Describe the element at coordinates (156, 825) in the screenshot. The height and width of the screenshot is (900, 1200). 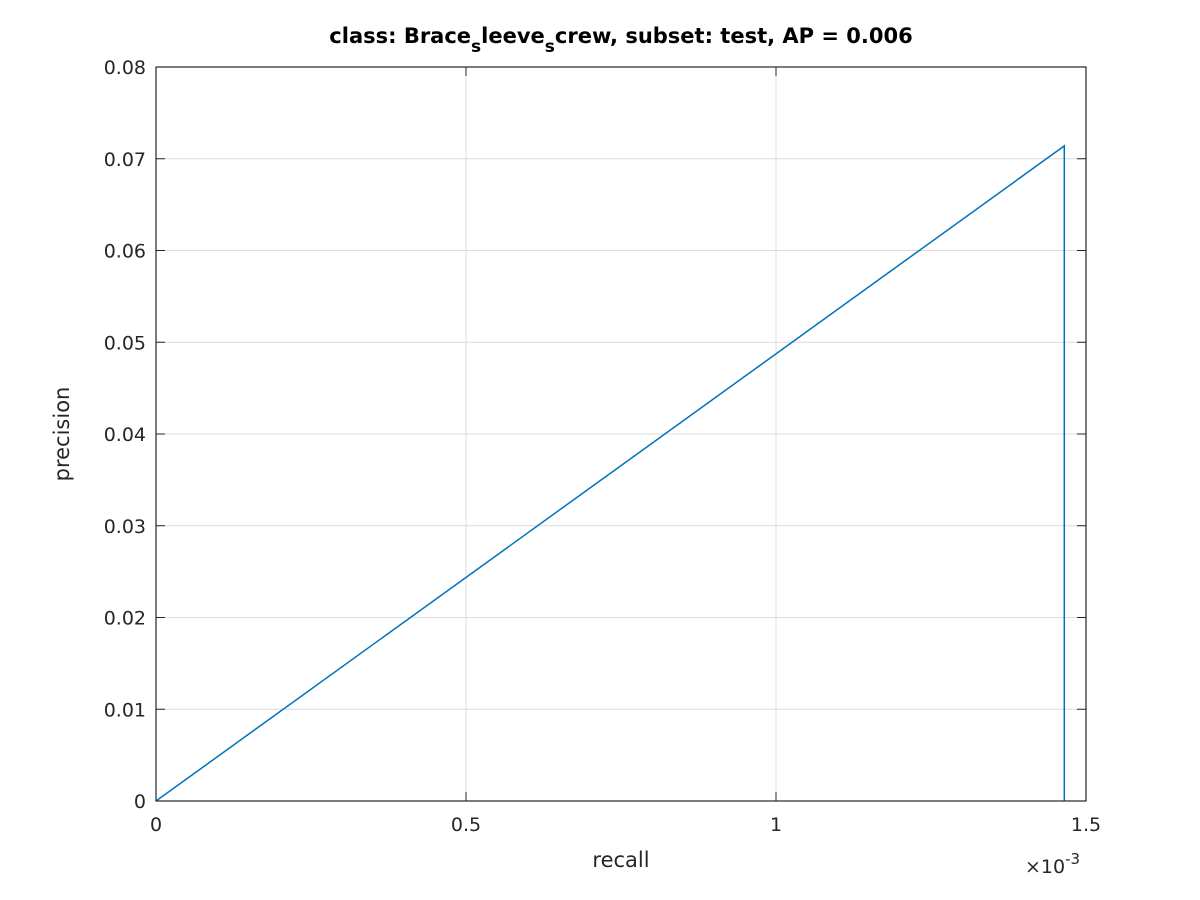
I see `x-tick-label: 0` at that location.